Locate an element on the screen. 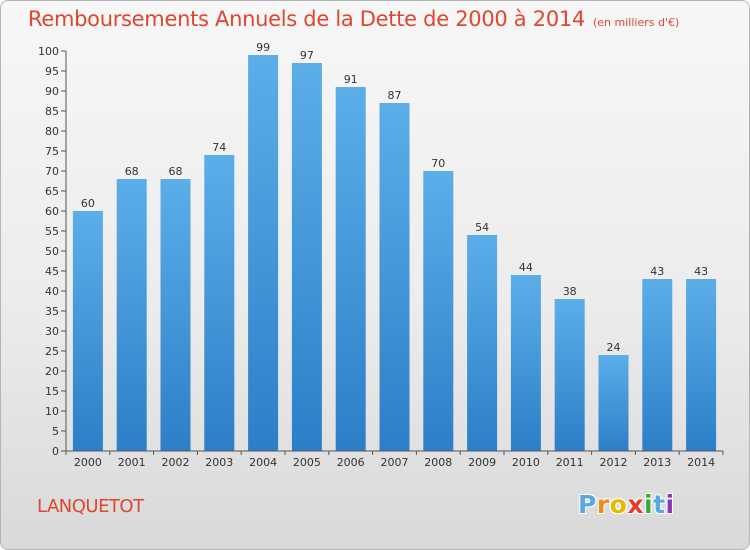 This screenshot has height=550, width=750. logo-letter: P is located at coordinates (587, 504).